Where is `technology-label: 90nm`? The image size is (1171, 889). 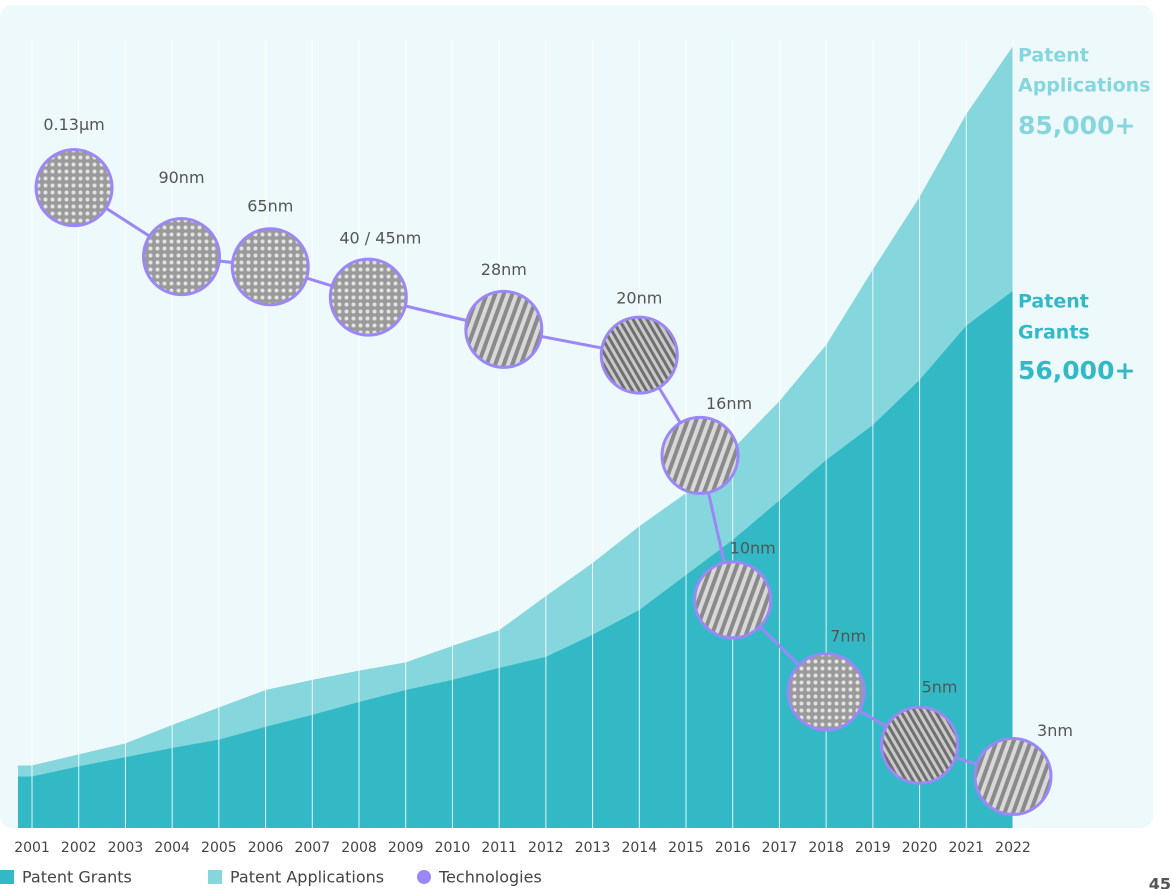 technology-label: 90nm is located at coordinates (181, 177).